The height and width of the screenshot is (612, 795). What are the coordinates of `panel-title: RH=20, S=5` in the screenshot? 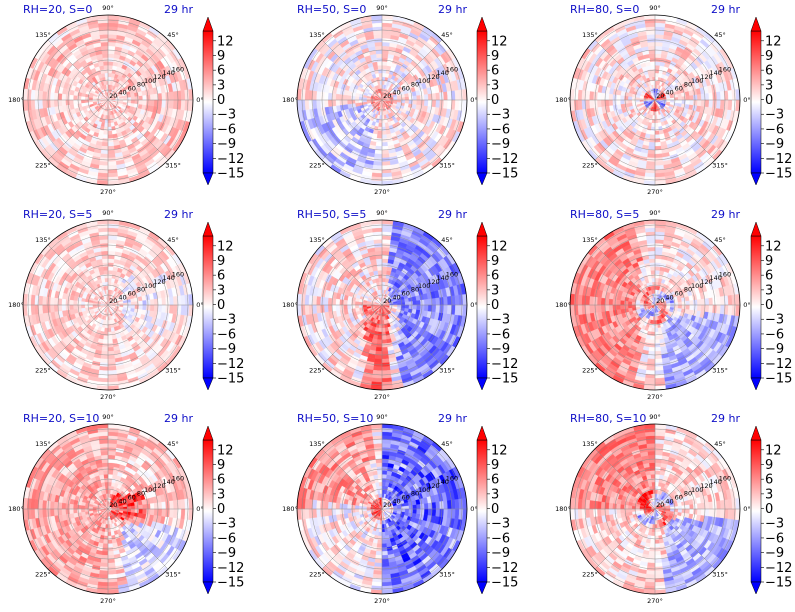 It's located at (57, 214).